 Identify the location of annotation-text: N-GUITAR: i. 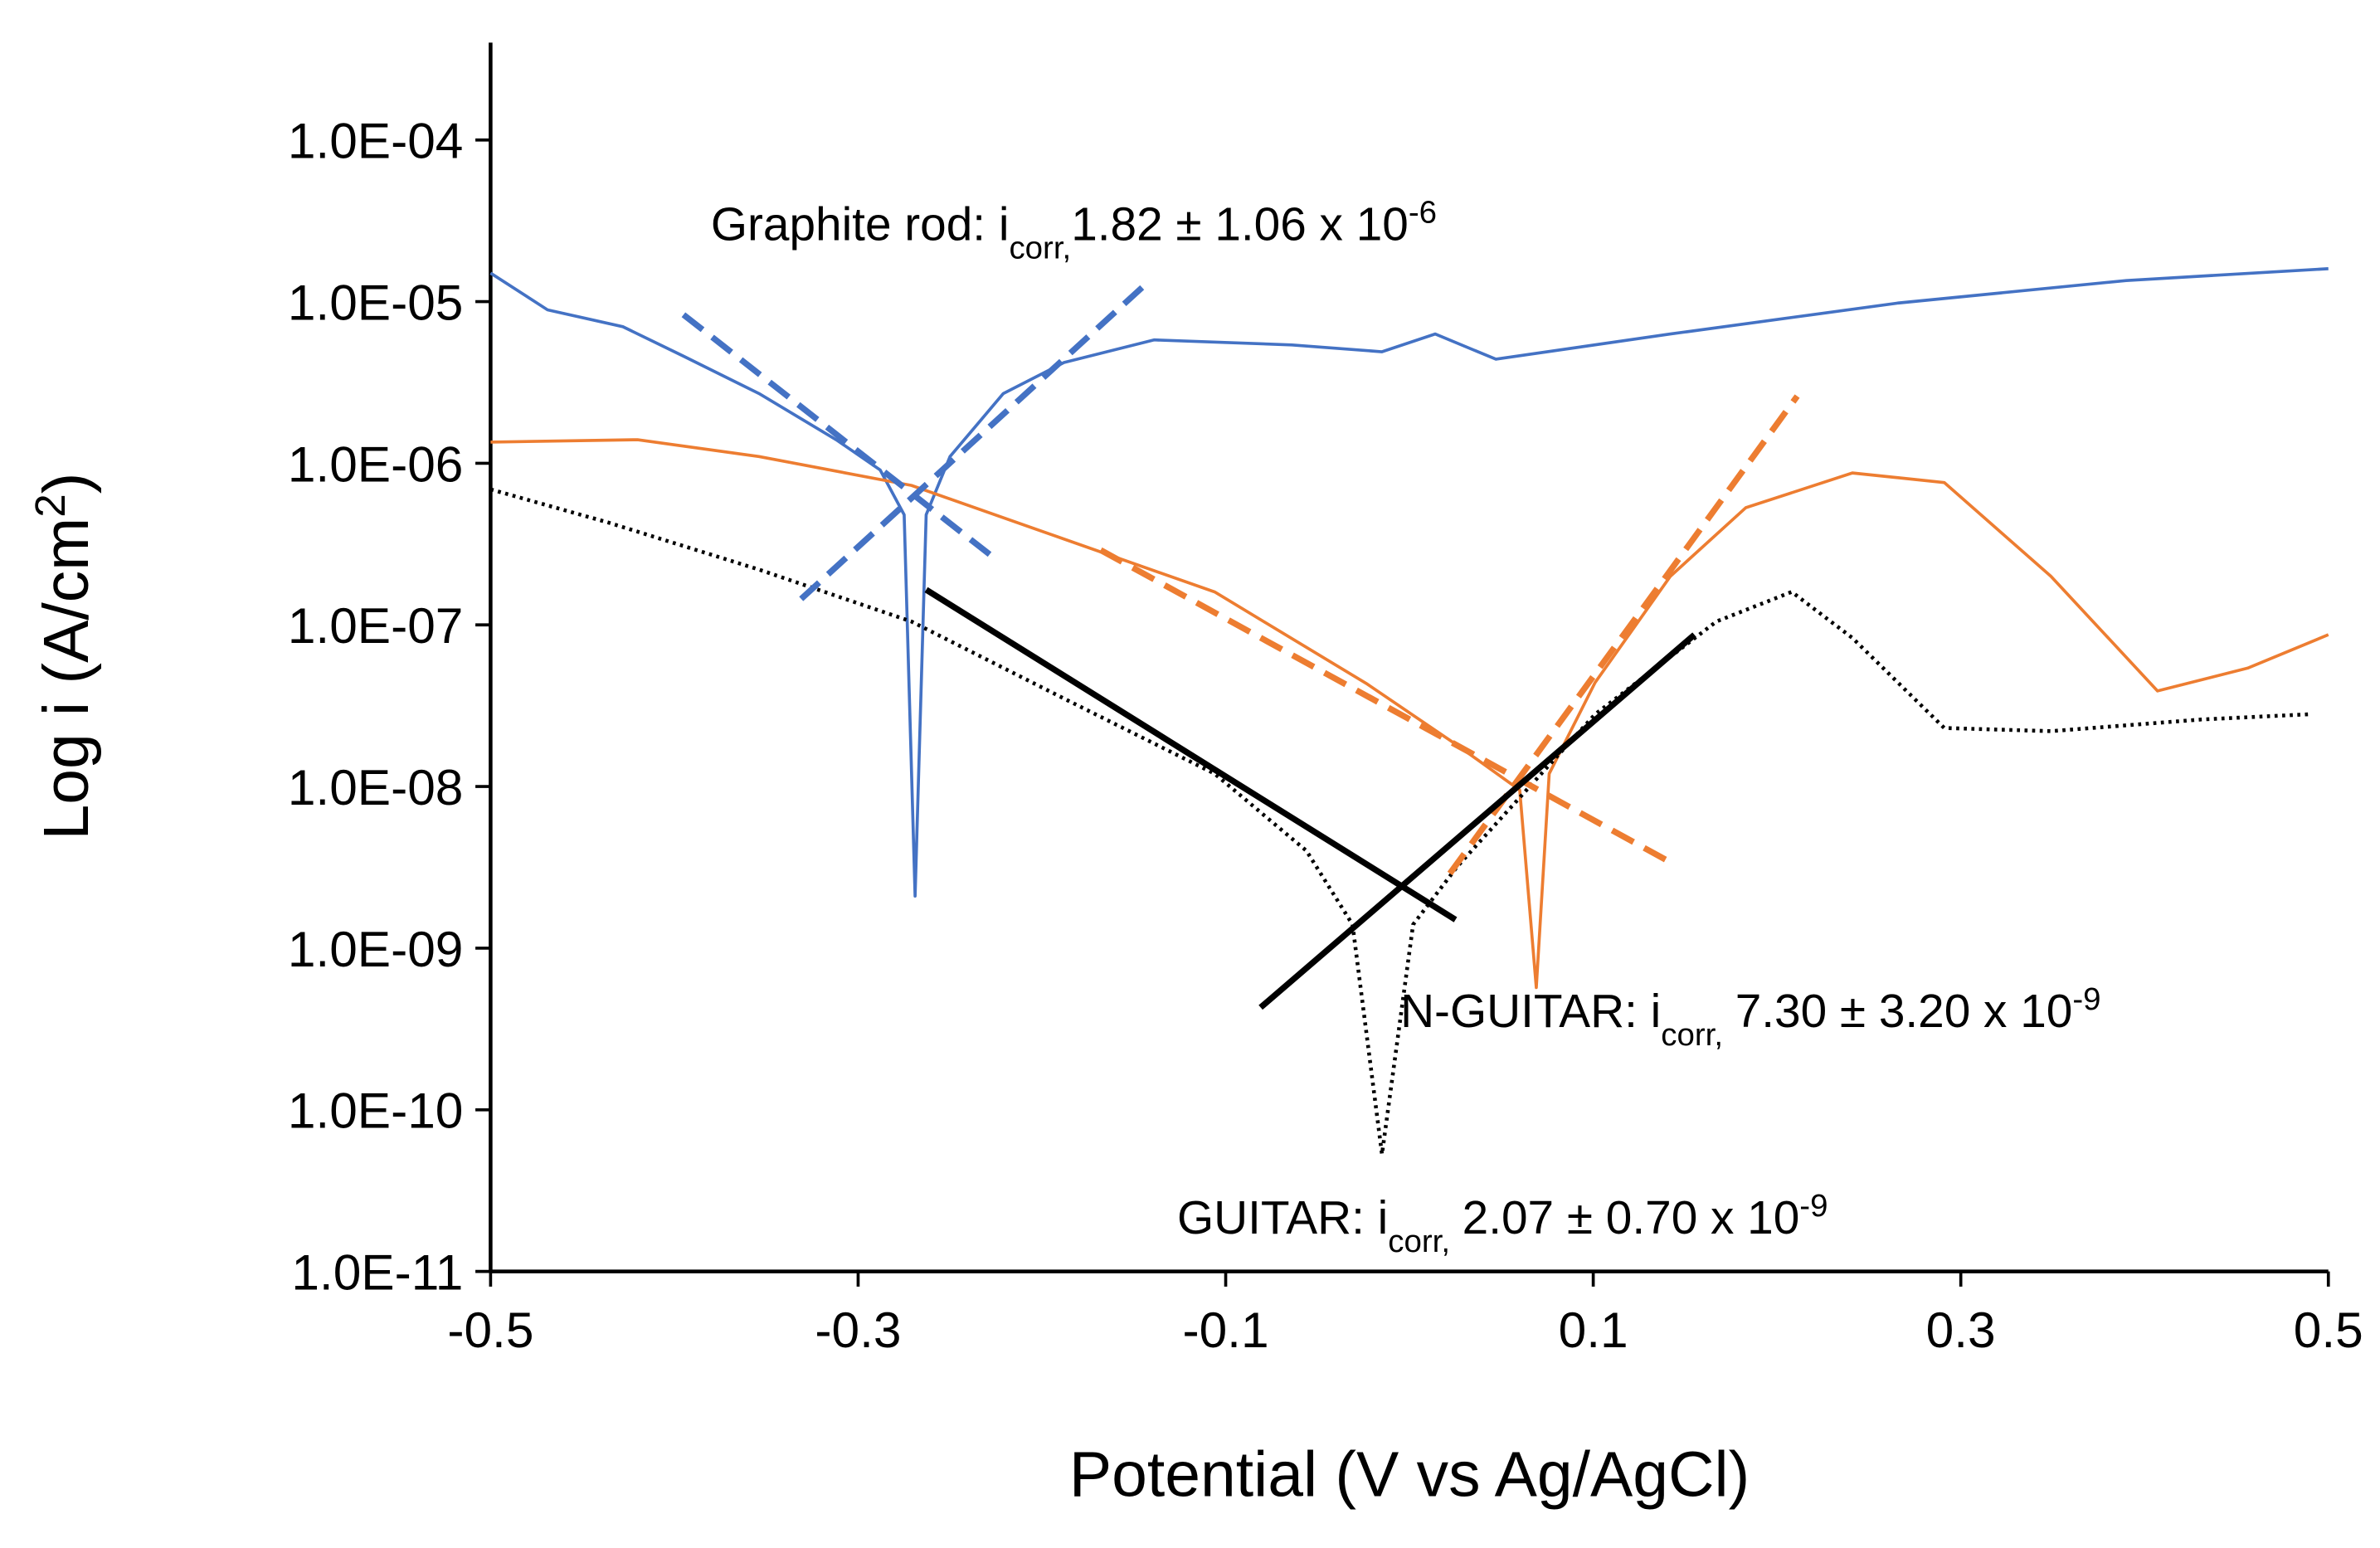
(1530, 1012).